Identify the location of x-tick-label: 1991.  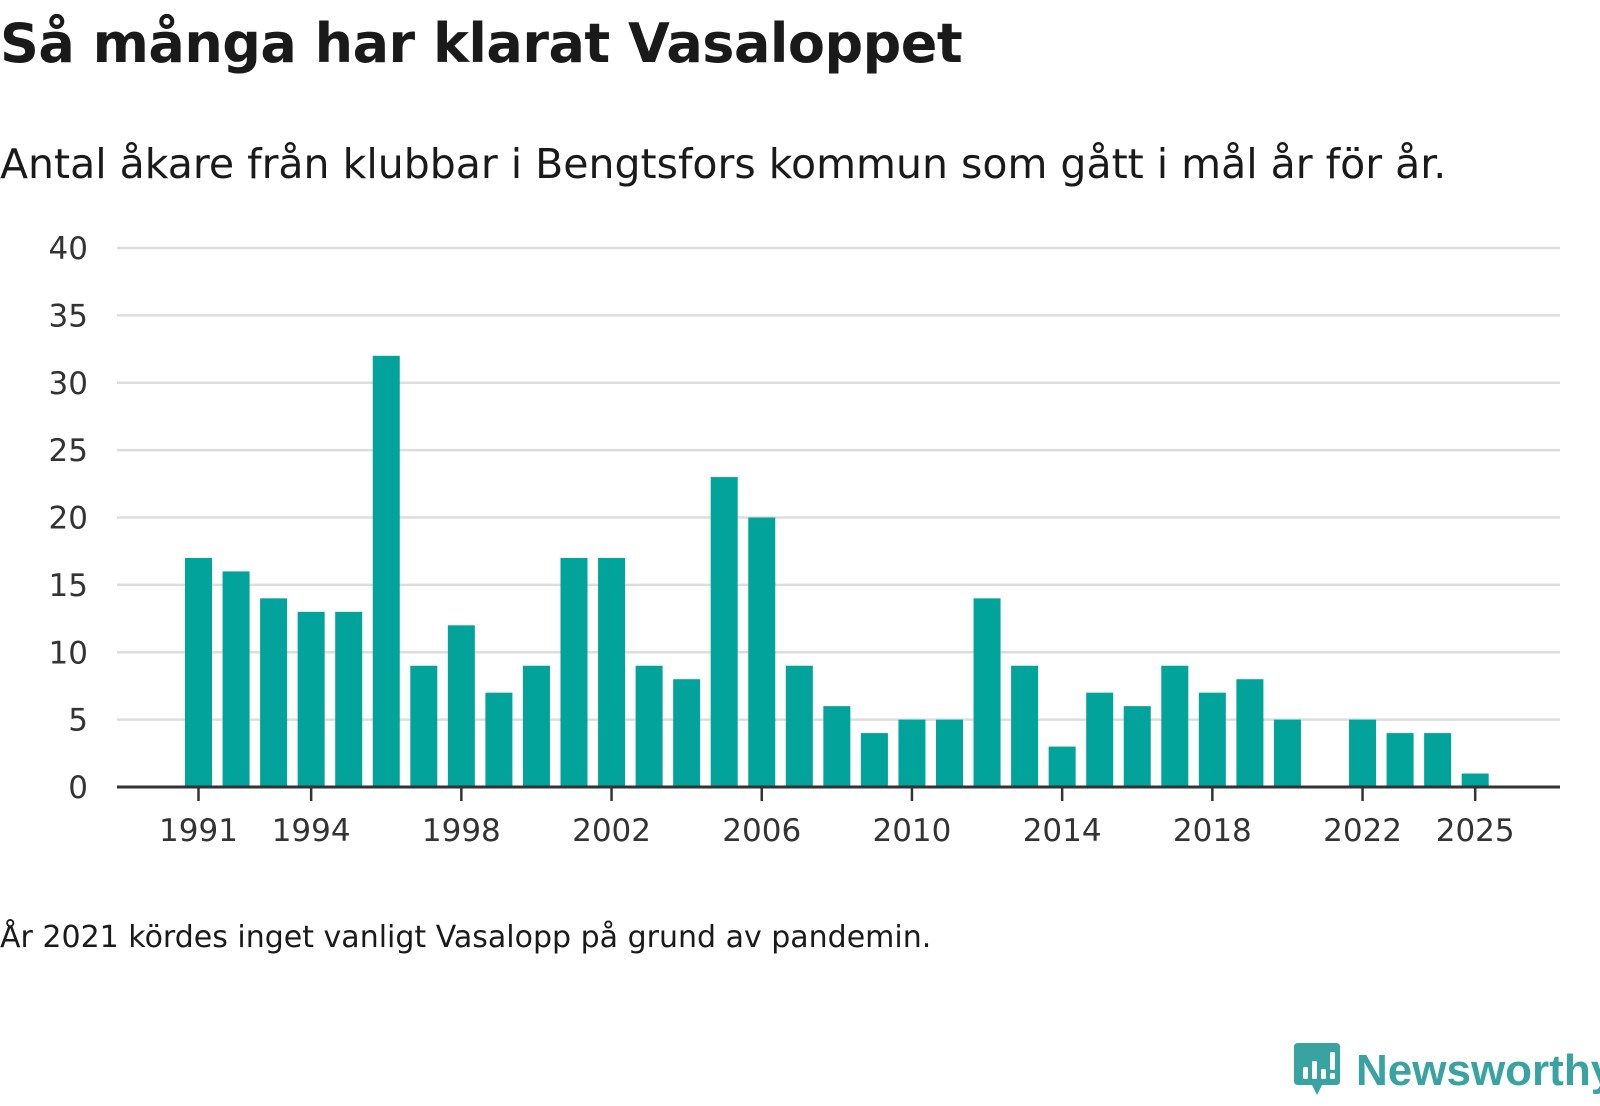
(198, 831).